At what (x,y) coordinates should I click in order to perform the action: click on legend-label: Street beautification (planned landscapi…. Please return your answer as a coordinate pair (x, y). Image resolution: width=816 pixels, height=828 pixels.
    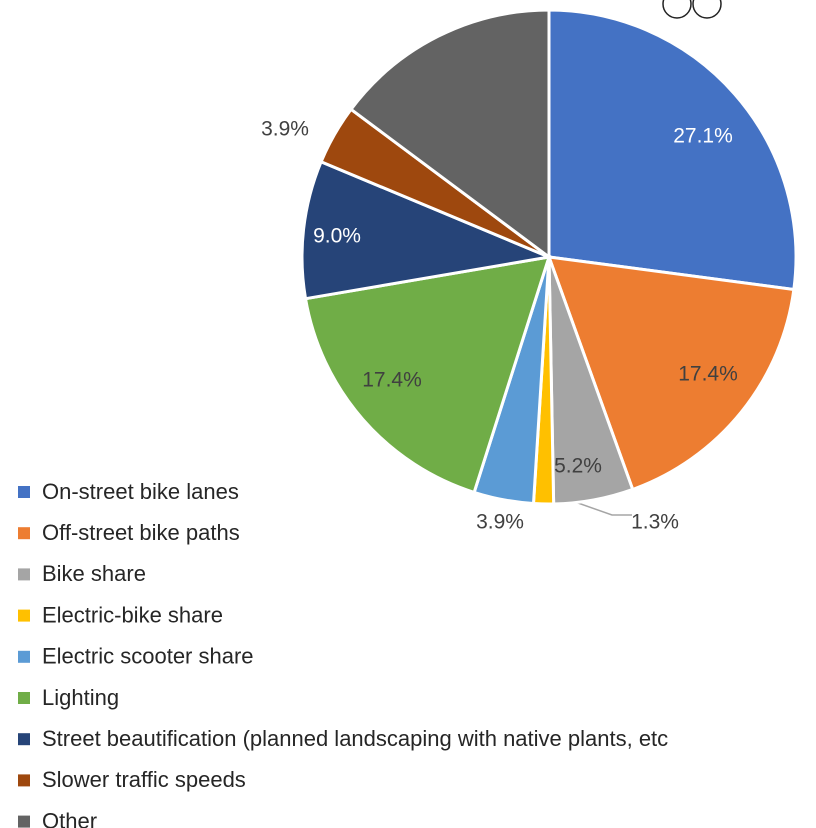
    Looking at the image, I should click on (355, 738).